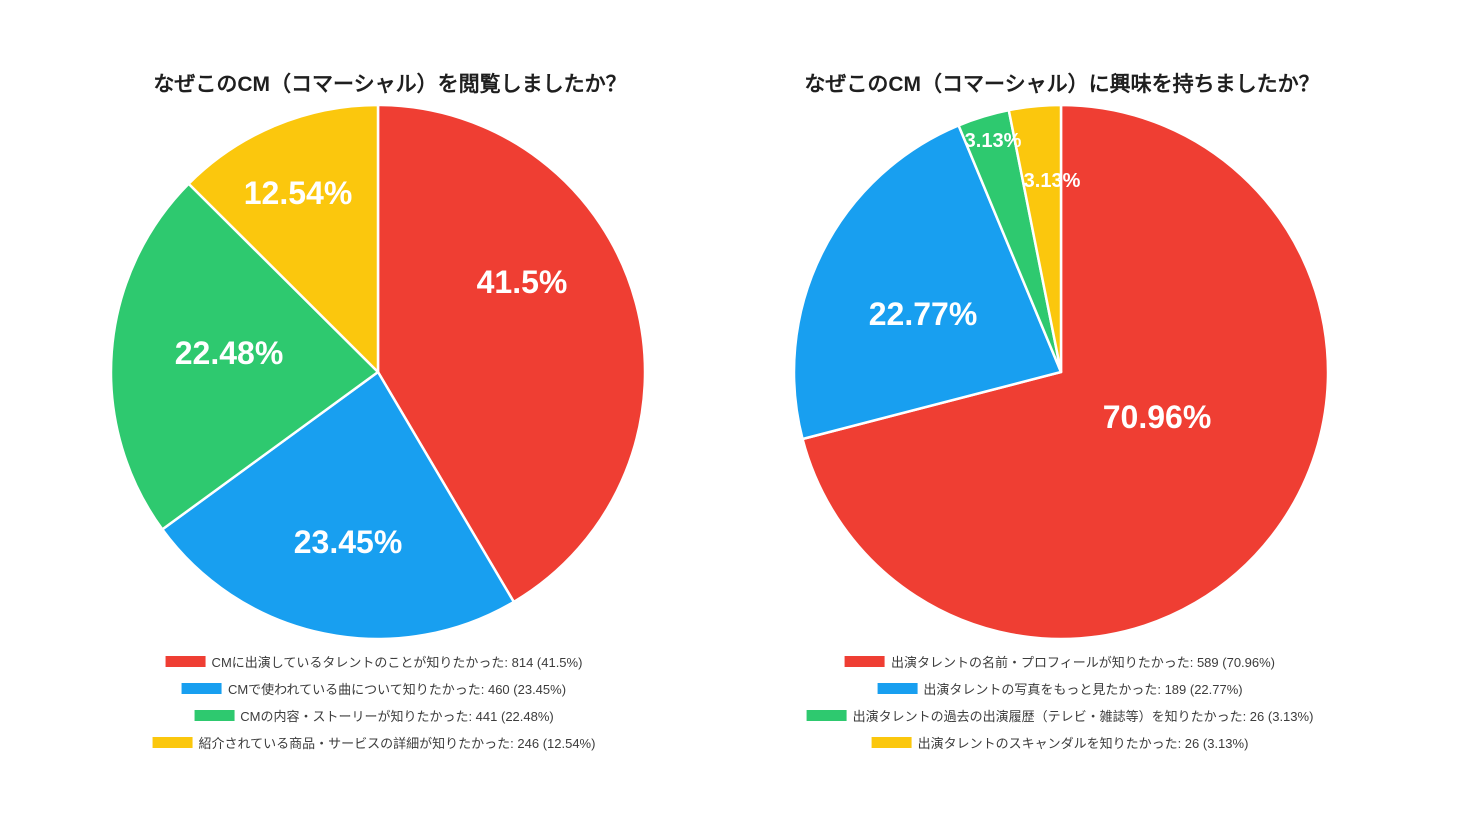 The height and width of the screenshot is (834, 1460). Describe the element at coordinates (397, 743) in the screenshot. I see `legend-label: 紹介されている商品・サービスの詳細が知りたかった: 246 (12.54%)` at that location.